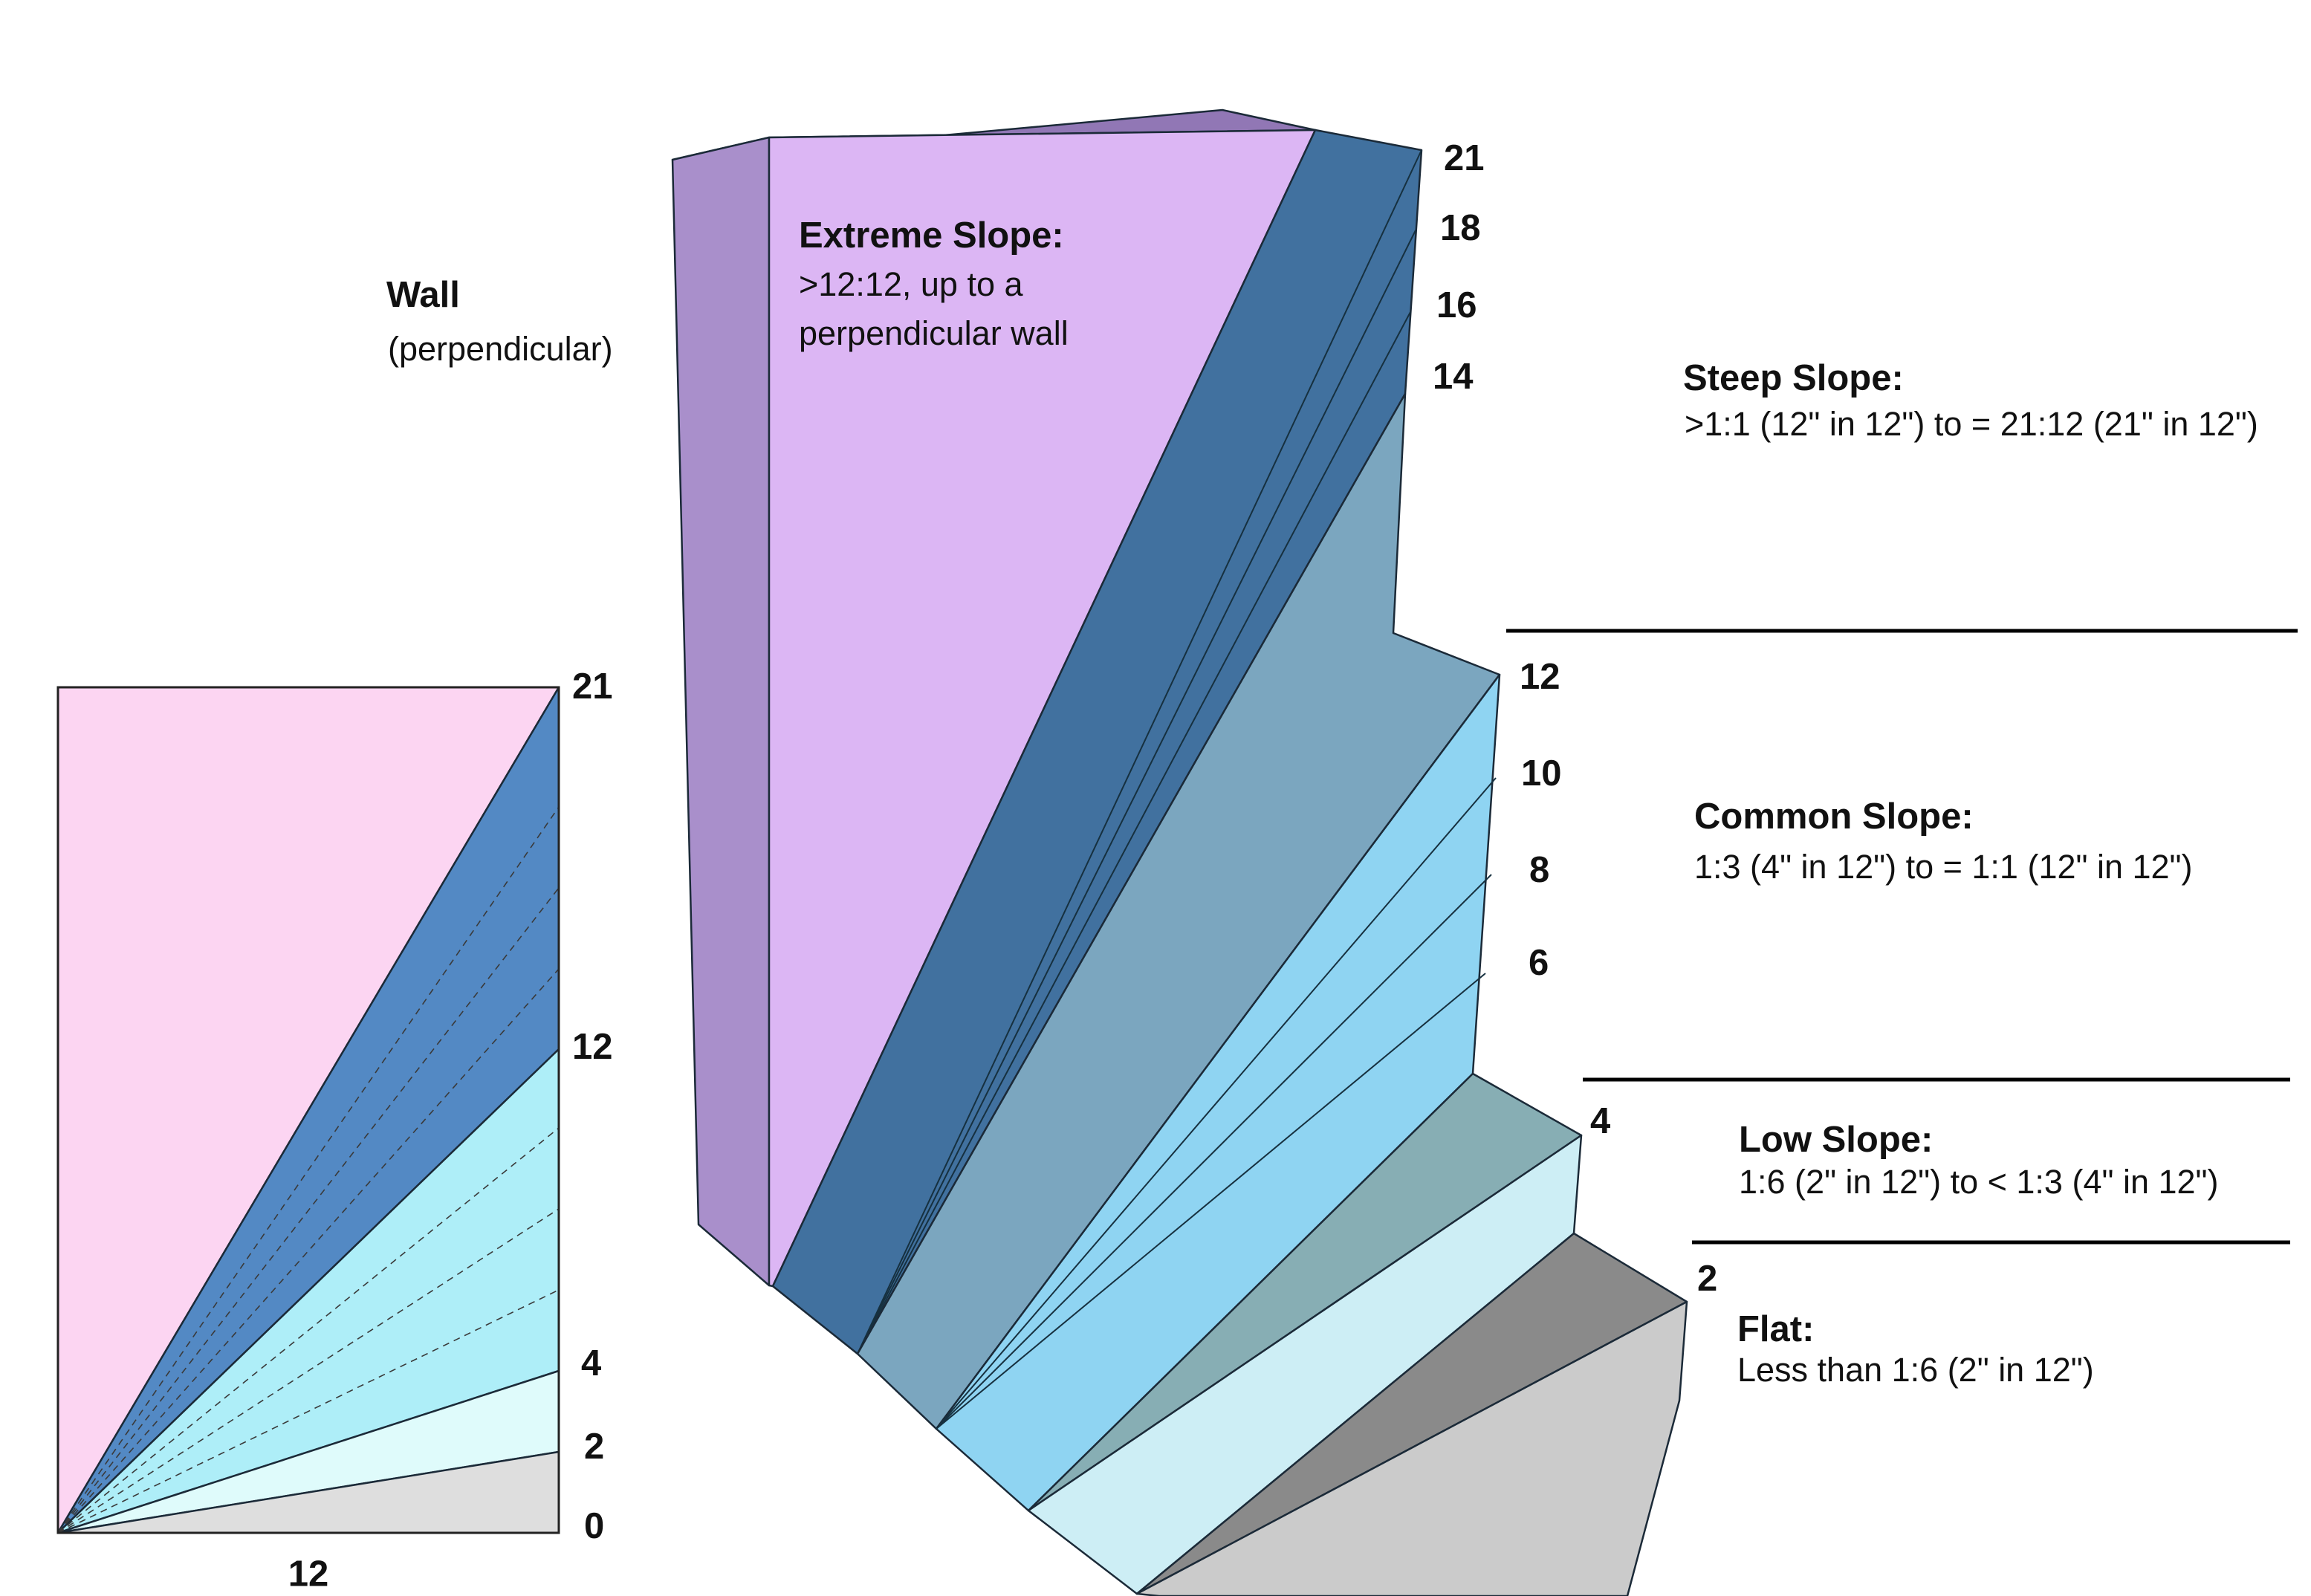 The height and width of the screenshot is (1596, 2311). I want to click on fan-2d-border, so click(308, 1110).